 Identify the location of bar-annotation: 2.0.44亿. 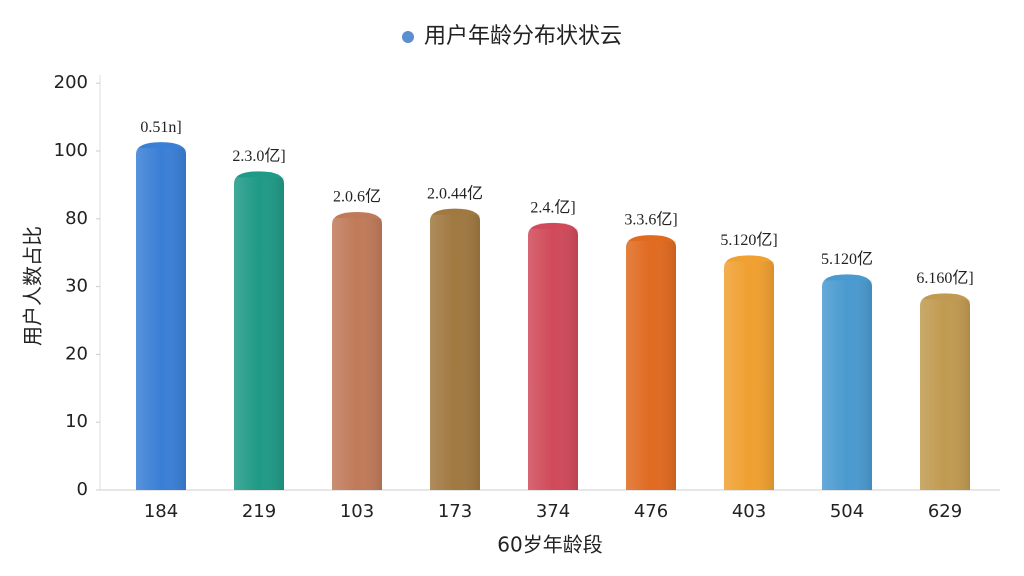
(455, 193).